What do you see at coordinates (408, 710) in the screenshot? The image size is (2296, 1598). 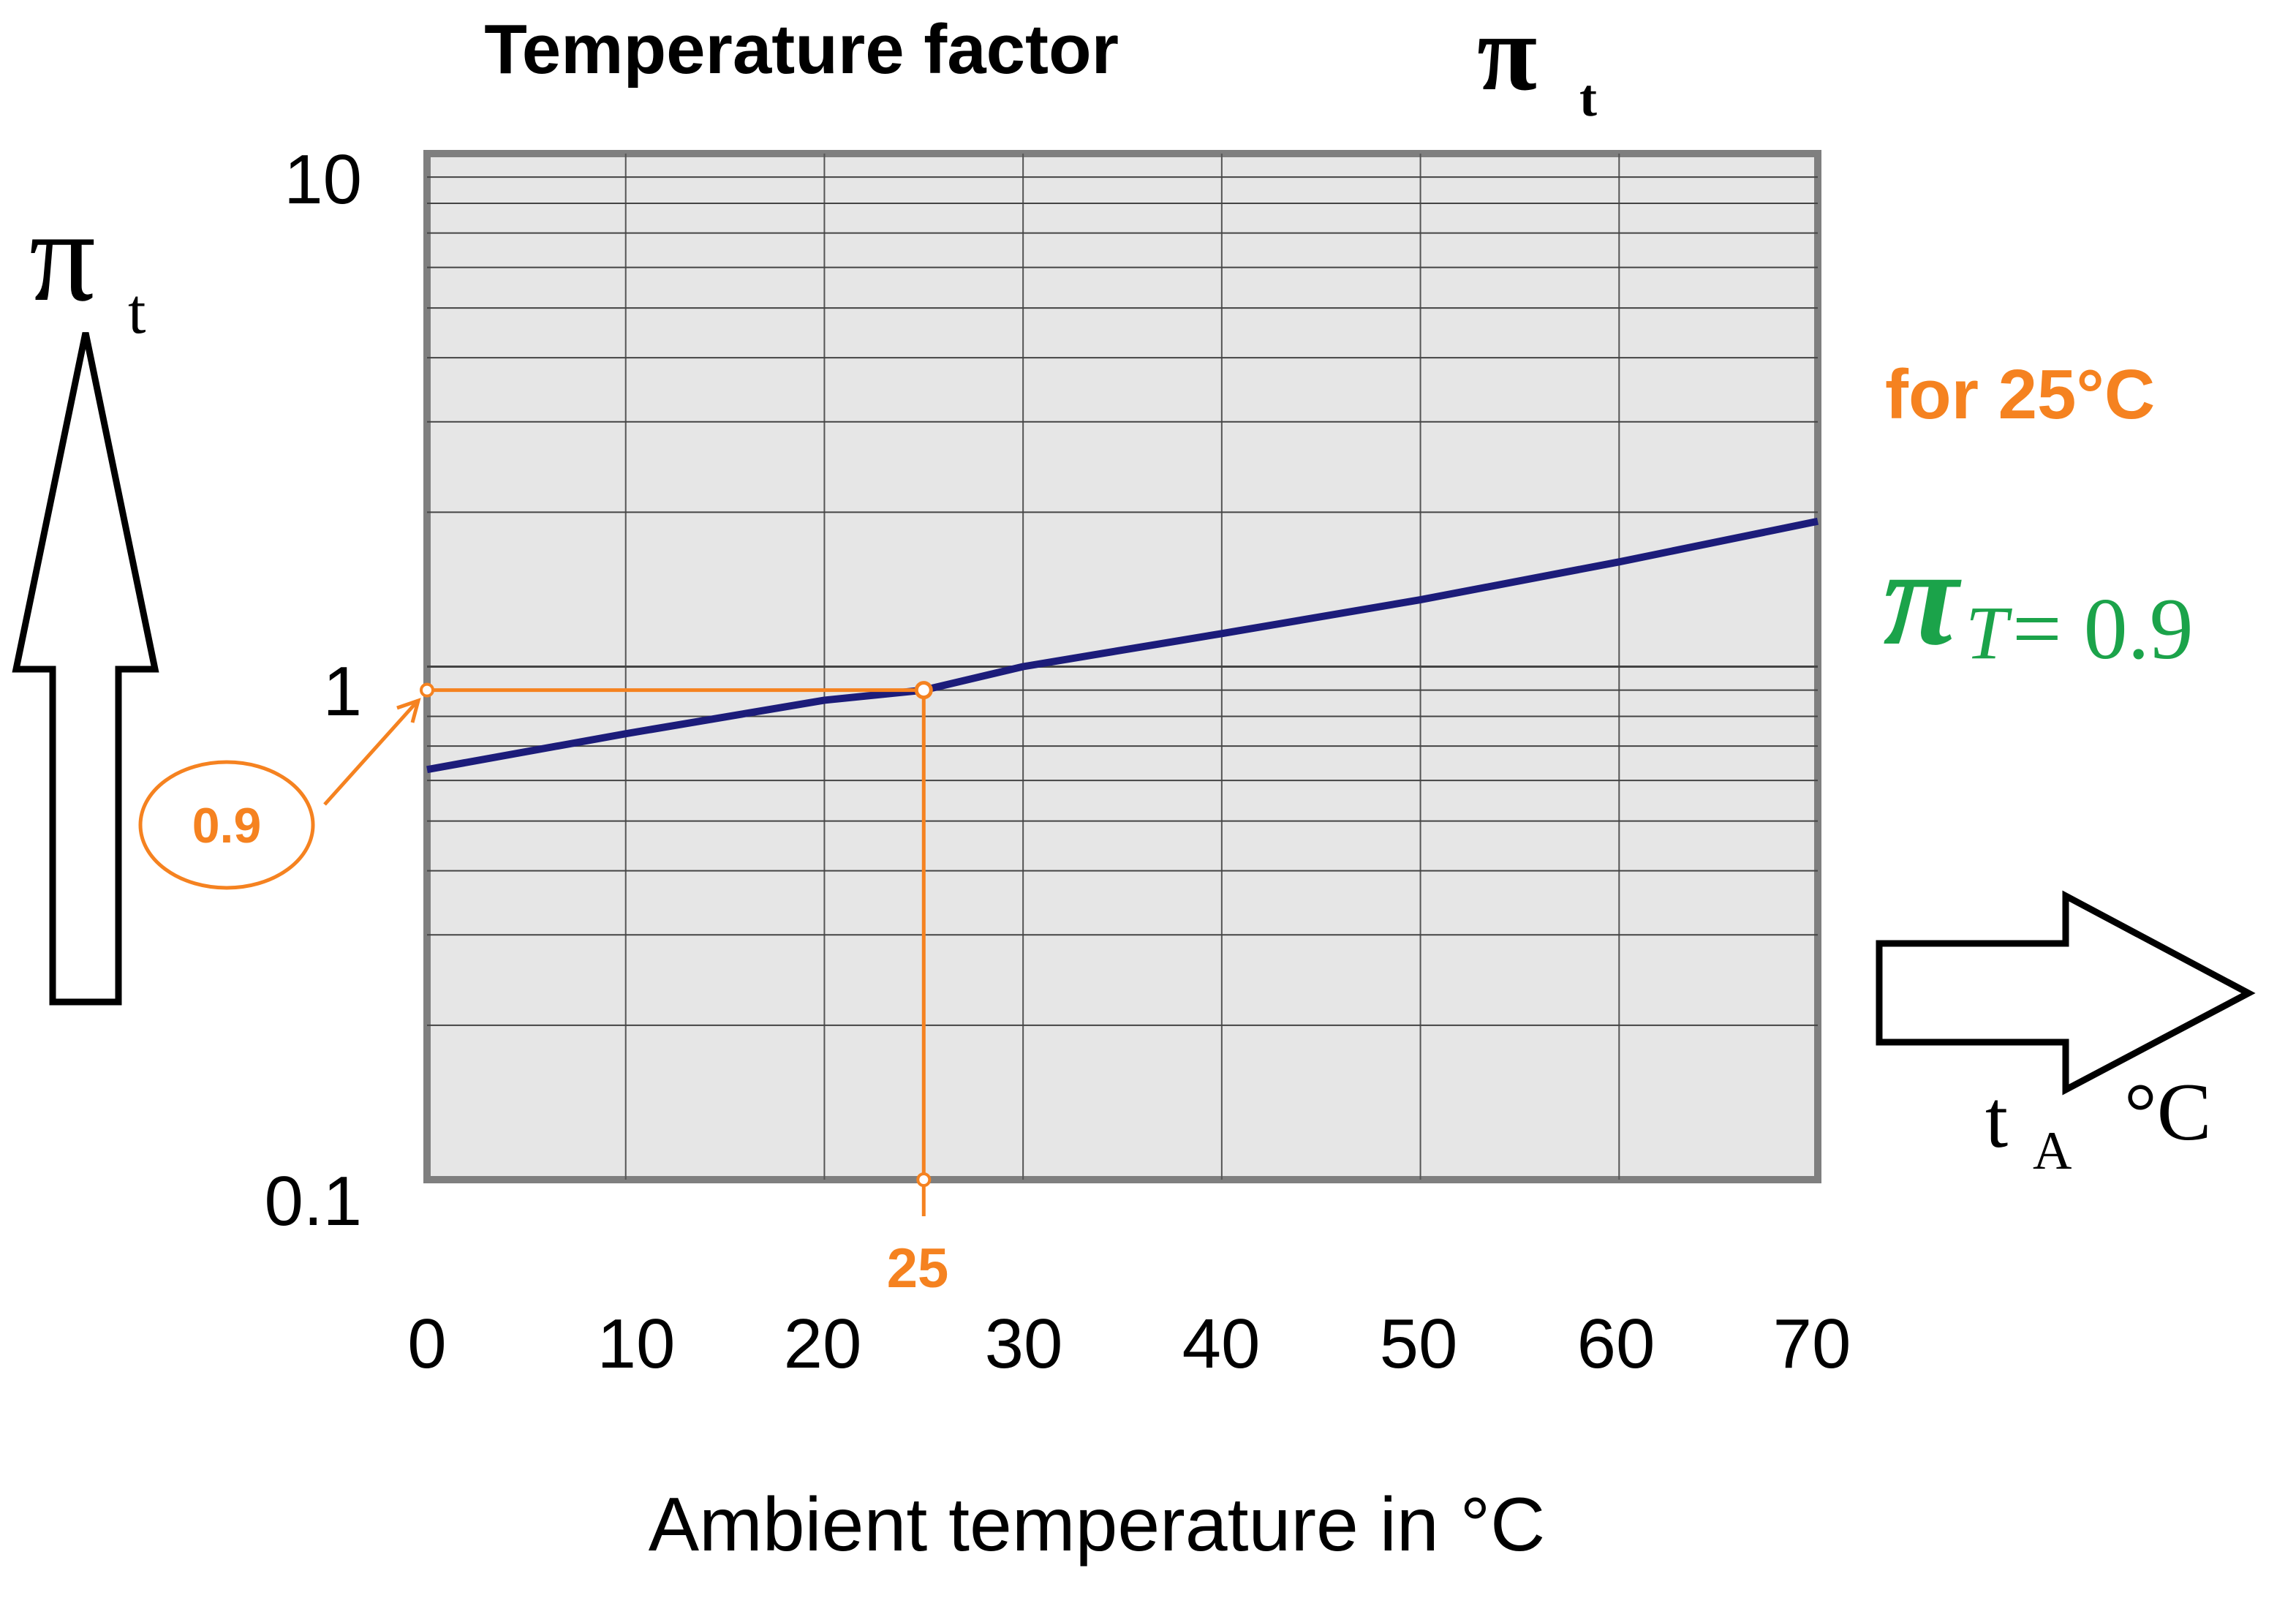 I see `readout-pointer-arrowhead` at bounding box center [408, 710].